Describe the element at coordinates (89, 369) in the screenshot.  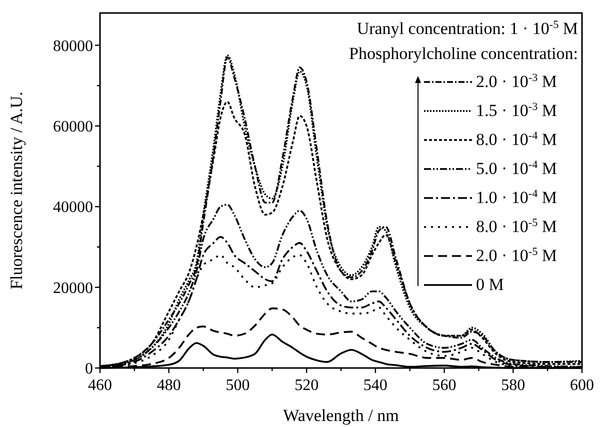
I see `y-tick-label: 0` at that location.